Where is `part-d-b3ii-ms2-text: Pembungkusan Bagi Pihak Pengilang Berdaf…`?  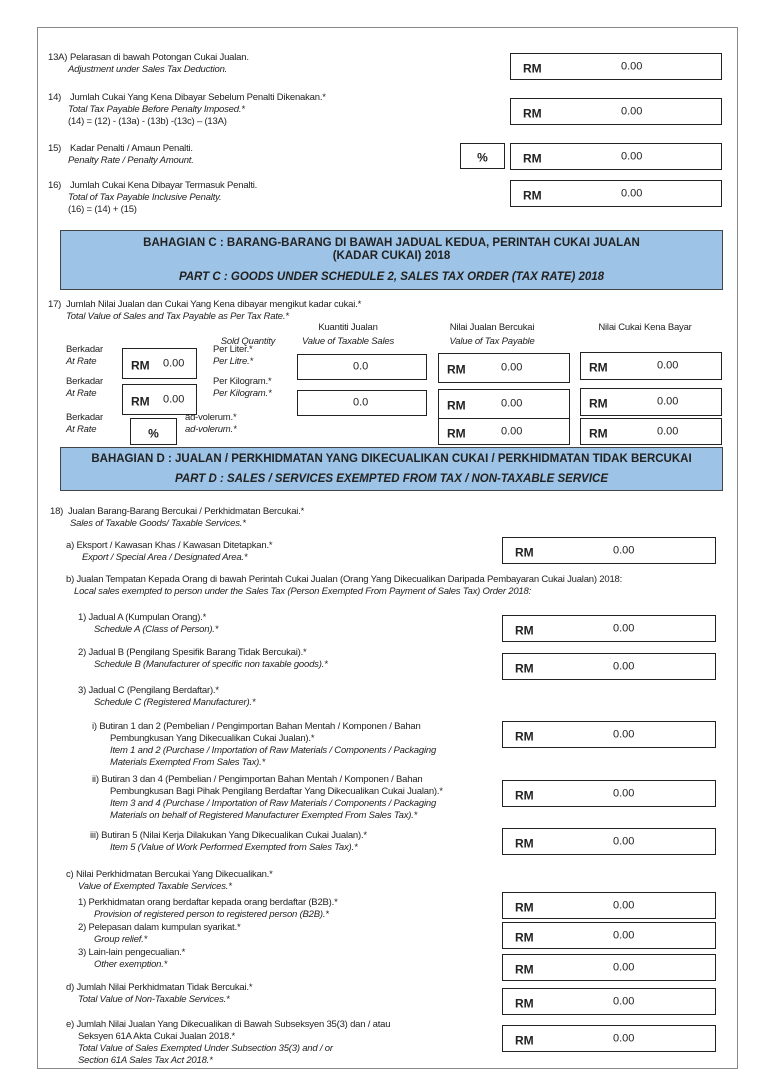 part-d-b3ii-ms2-text: Pembungkusan Bagi Pihak Pengilang Berdaf… is located at coordinates (276, 791).